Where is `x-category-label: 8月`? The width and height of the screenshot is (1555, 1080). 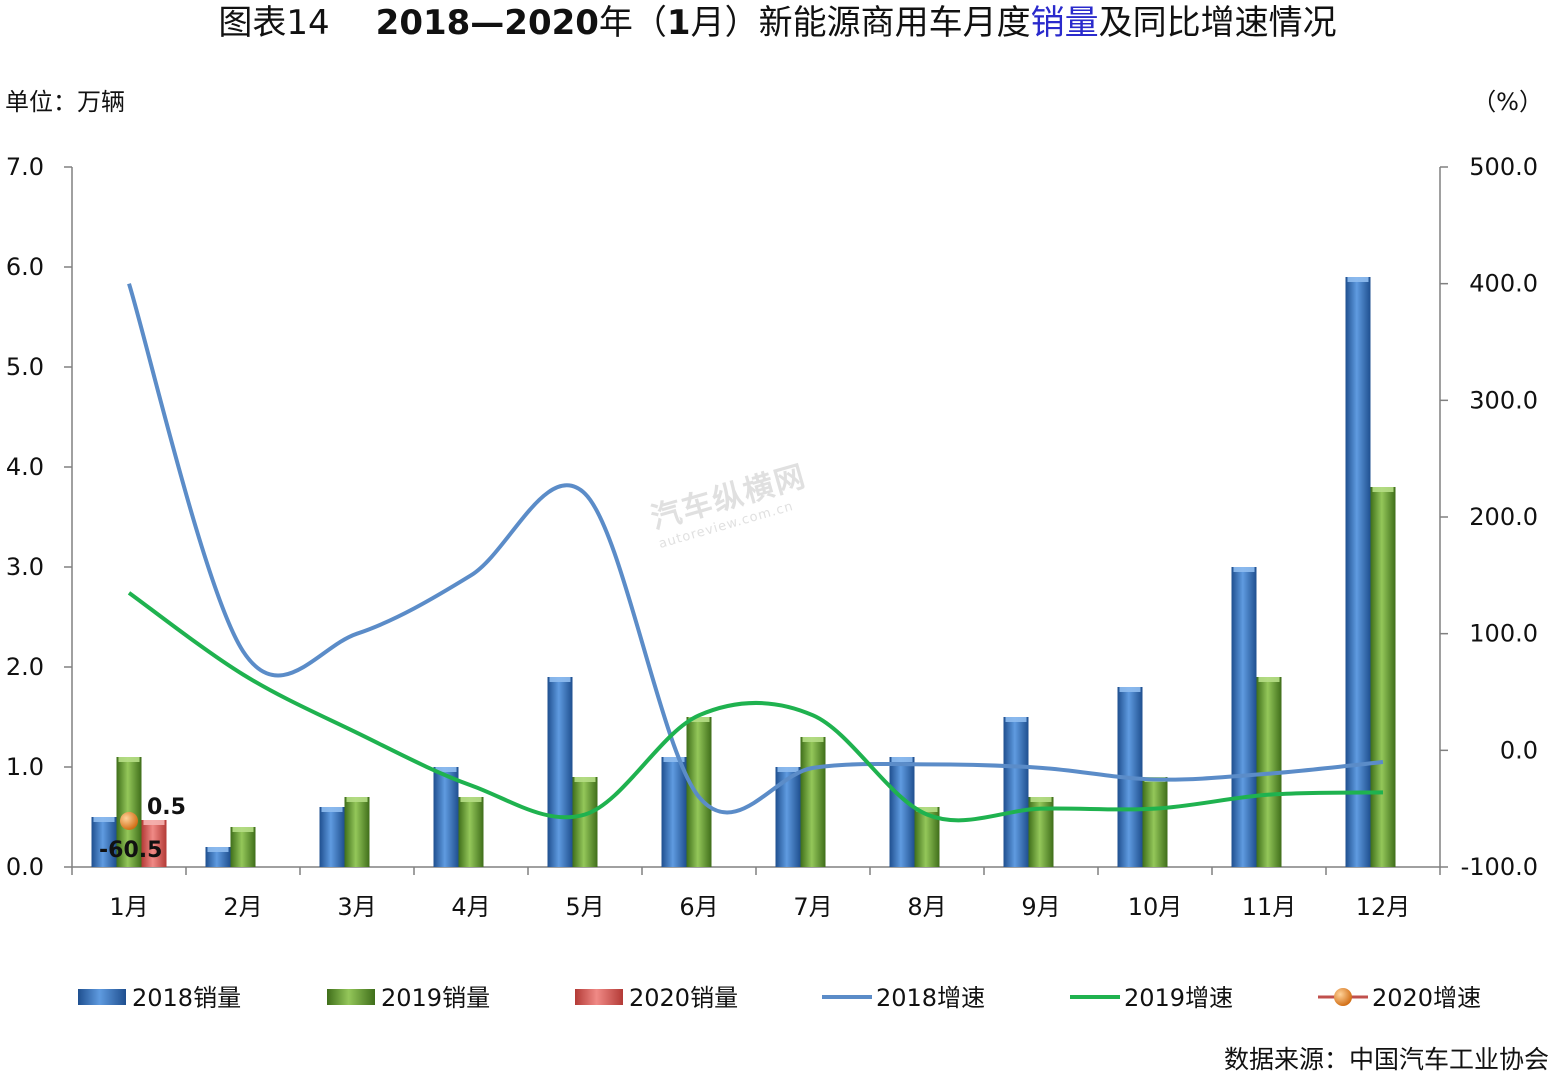
x-category-label: 8月 is located at coordinates (926, 907).